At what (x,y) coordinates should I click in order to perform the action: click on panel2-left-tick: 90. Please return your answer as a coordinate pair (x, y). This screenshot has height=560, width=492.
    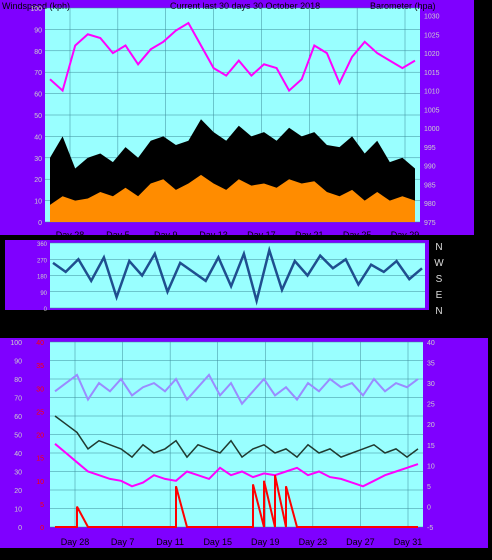
    Looking at the image, I should click on (43, 294).